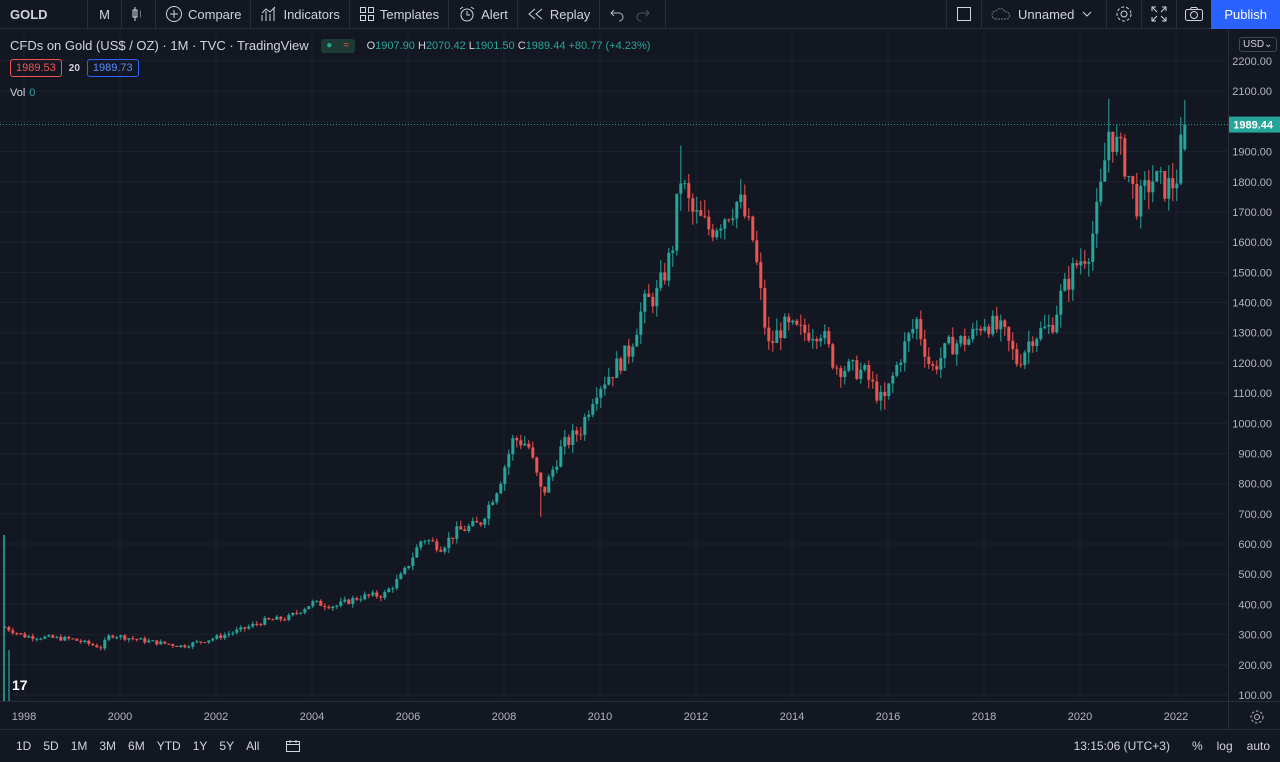 This screenshot has width=1280, height=762. What do you see at coordinates (136, 746) in the screenshot?
I see `range-button-6m: 6M` at bounding box center [136, 746].